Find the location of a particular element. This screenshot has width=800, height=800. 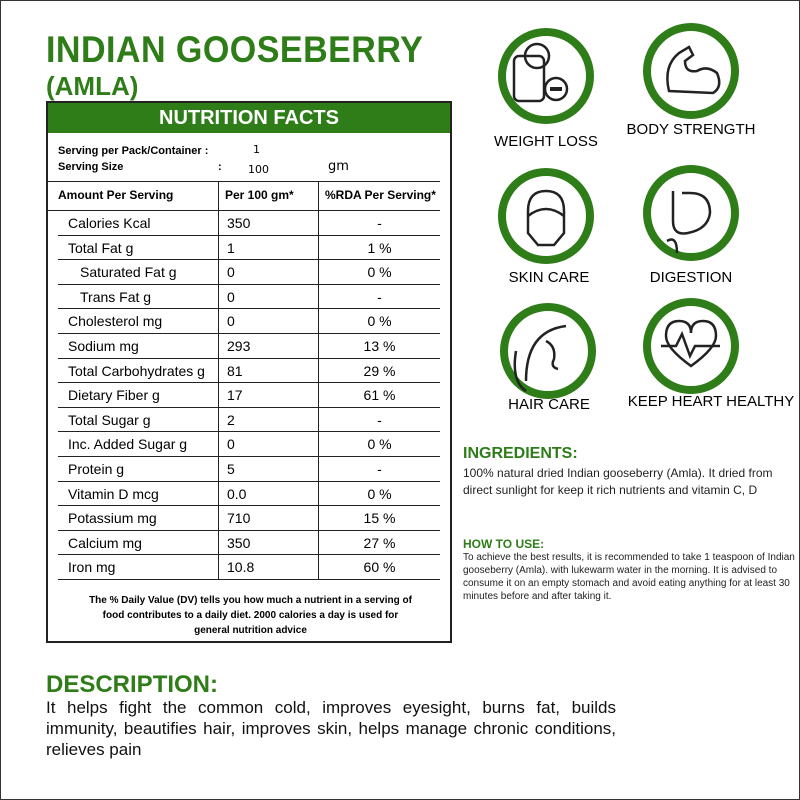

serving-size-value: 100 is located at coordinates (258, 169).